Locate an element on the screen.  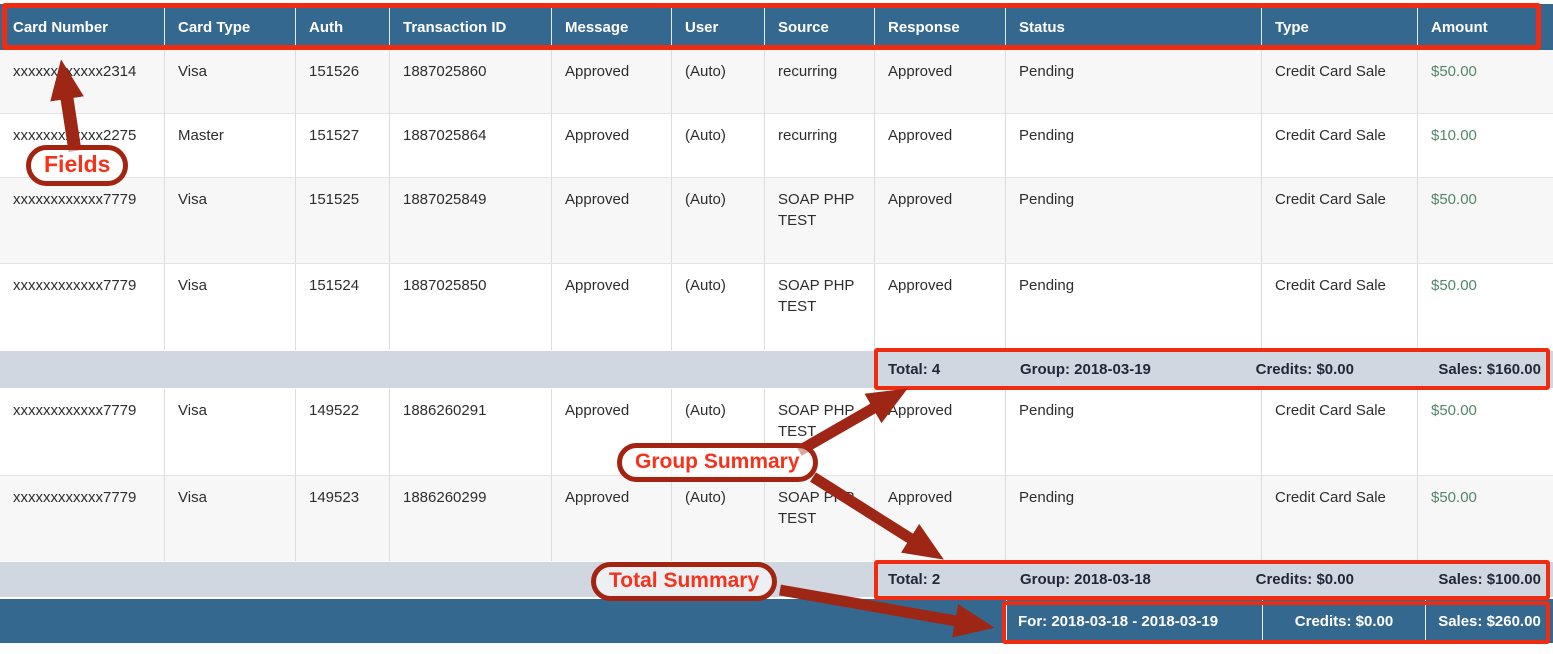
cell-transaction-id: 1887025860 is located at coordinates (471, 81).